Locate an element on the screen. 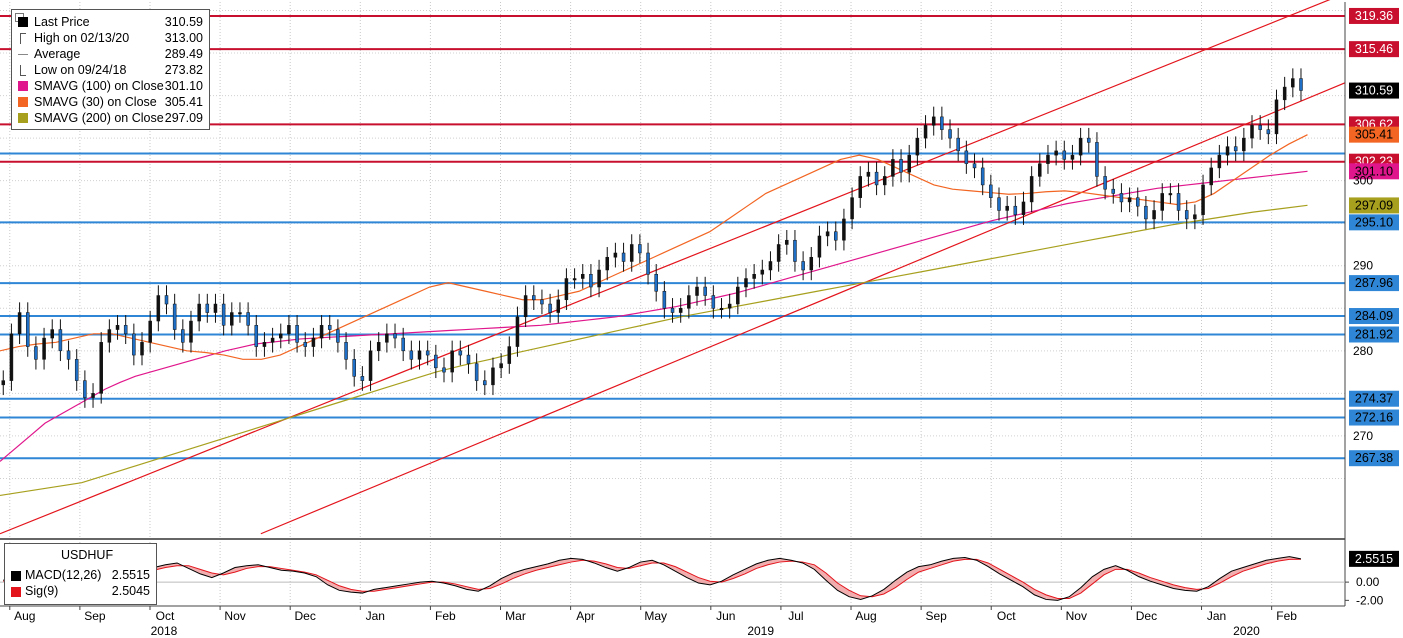  year-label: 2020 is located at coordinates (1246, 631).